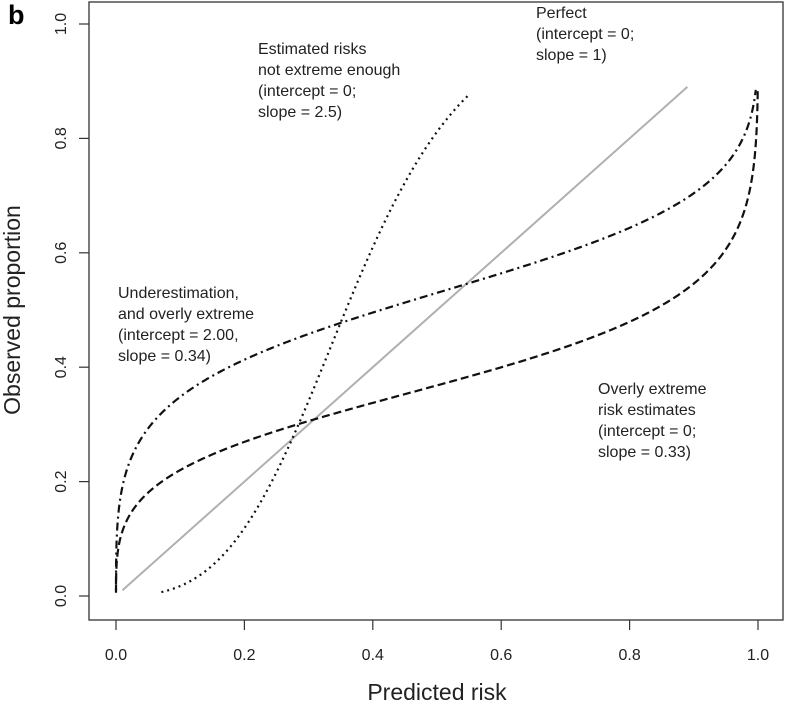  Describe the element at coordinates (329, 70) in the screenshot. I see `annotation-line: not extreme enough` at that location.